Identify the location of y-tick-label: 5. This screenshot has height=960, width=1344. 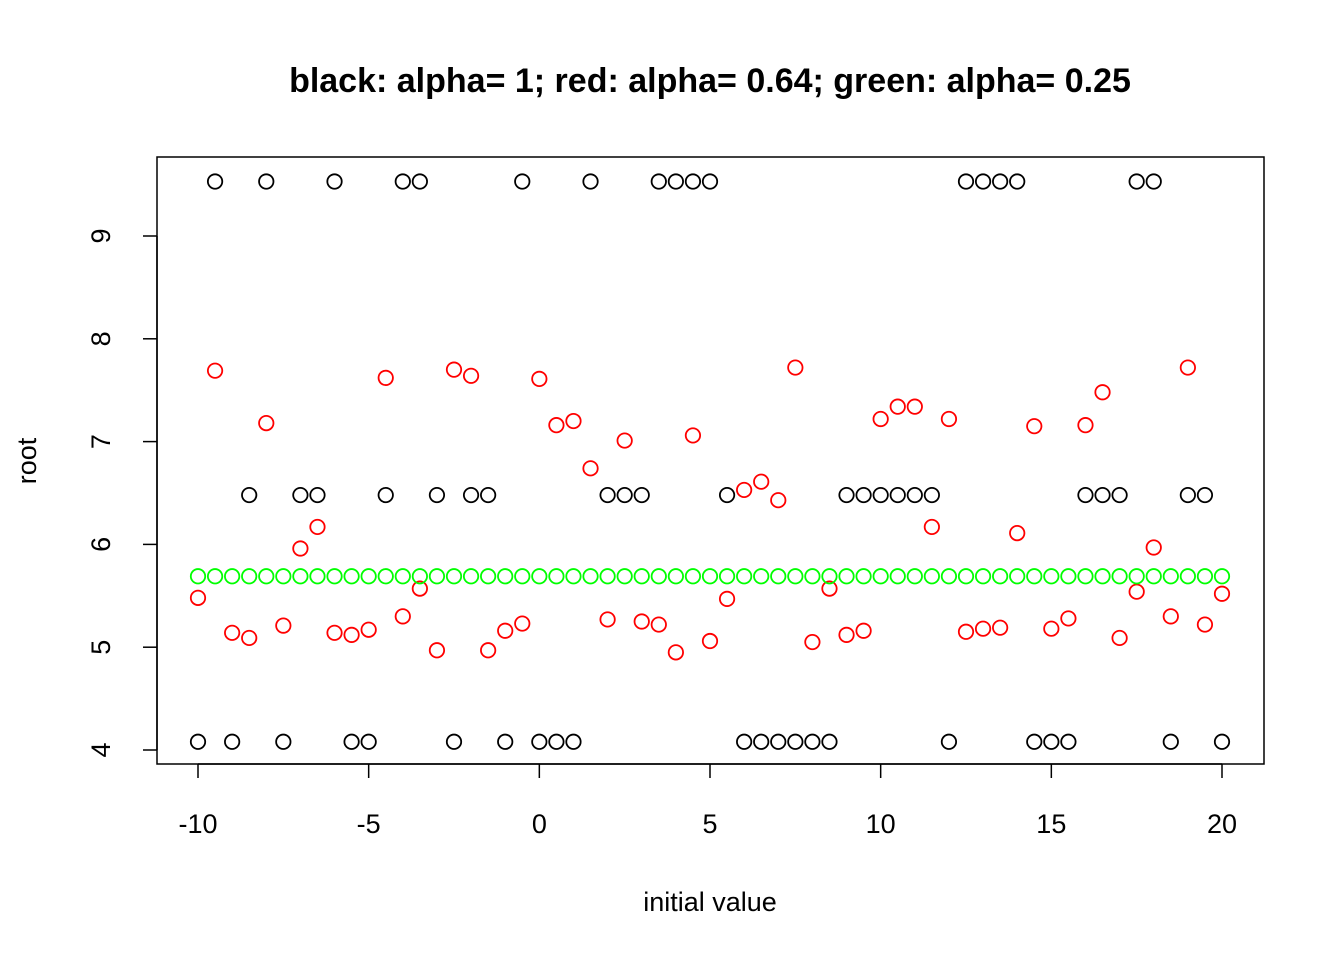
(101, 647).